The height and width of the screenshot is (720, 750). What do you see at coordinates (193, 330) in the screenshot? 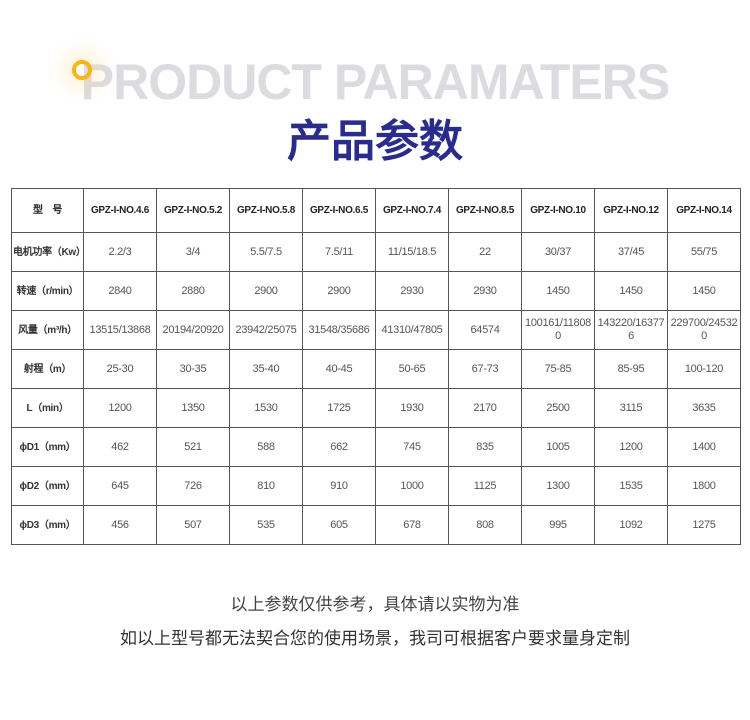
I see `table-cell: 20194/20920` at bounding box center [193, 330].